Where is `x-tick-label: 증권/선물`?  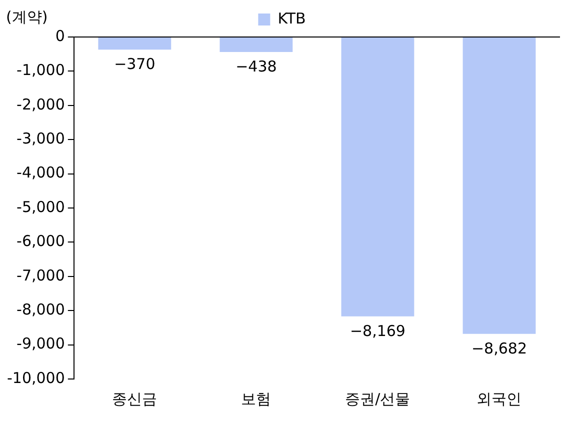
x-tick-label: 증권/선물 is located at coordinates (377, 399).